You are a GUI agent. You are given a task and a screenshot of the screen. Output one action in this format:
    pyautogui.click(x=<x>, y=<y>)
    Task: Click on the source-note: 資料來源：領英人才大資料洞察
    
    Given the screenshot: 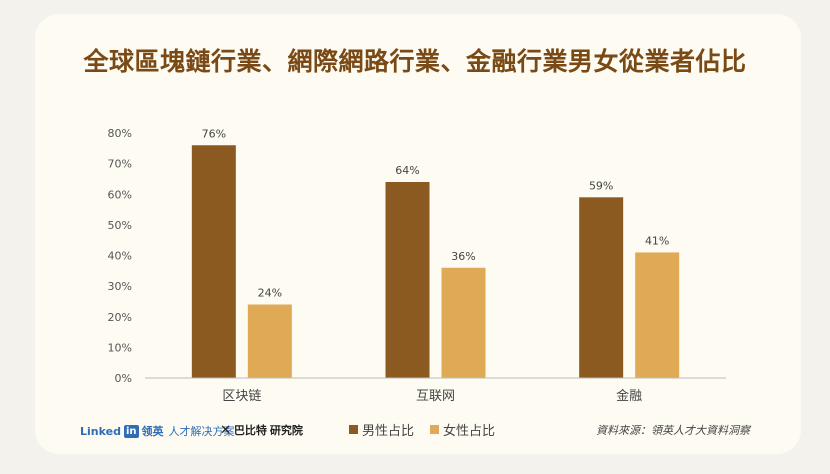 What is the action you would take?
    pyautogui.click(x=673, y=430)
    